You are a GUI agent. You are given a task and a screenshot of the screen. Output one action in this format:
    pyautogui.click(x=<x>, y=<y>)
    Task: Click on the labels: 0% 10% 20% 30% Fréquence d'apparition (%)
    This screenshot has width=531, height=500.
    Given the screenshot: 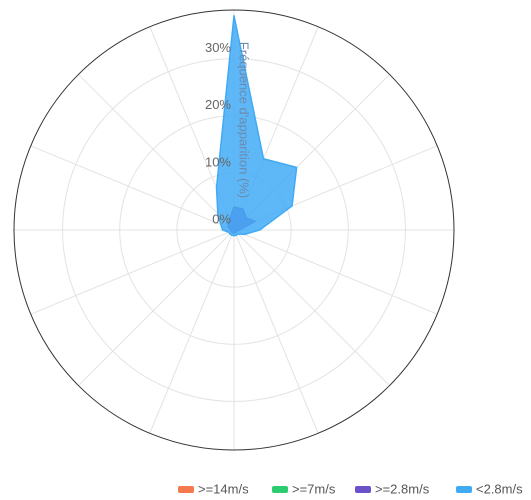 What is the action you would take?
    pyautogui.click(x=228, y=133)
    